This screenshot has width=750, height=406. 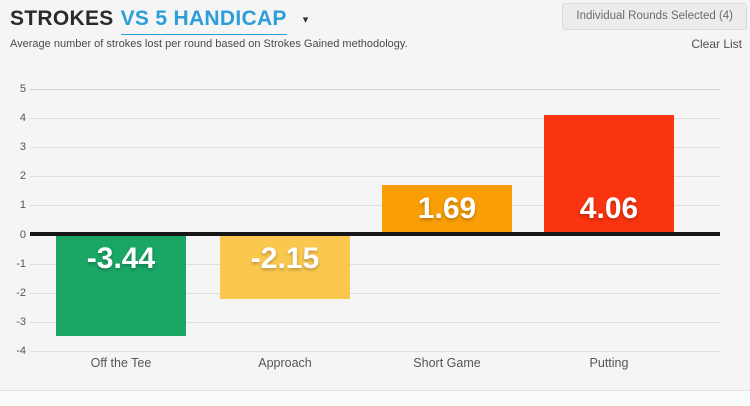 I want to click on chevron-down-icon: ▾, so click(x=305, y=20).